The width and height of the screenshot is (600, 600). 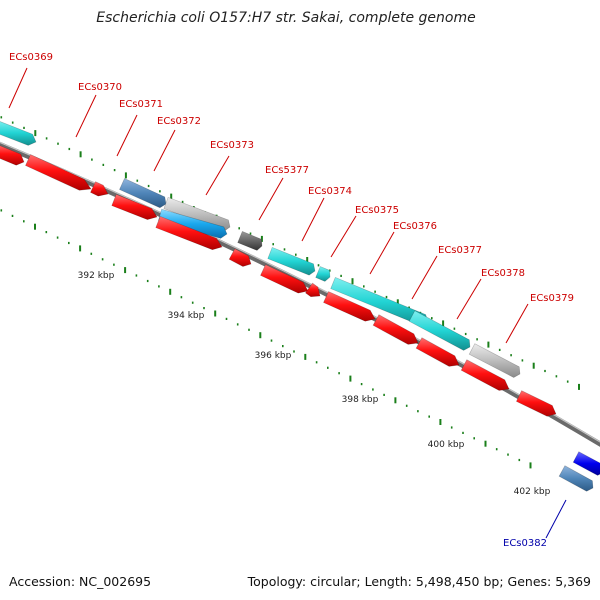 What do you see at coordinates (525, 543) in the screenshot?
I see `gene-label-ecs0382: ECs0382` at bounding box center [525, 543].